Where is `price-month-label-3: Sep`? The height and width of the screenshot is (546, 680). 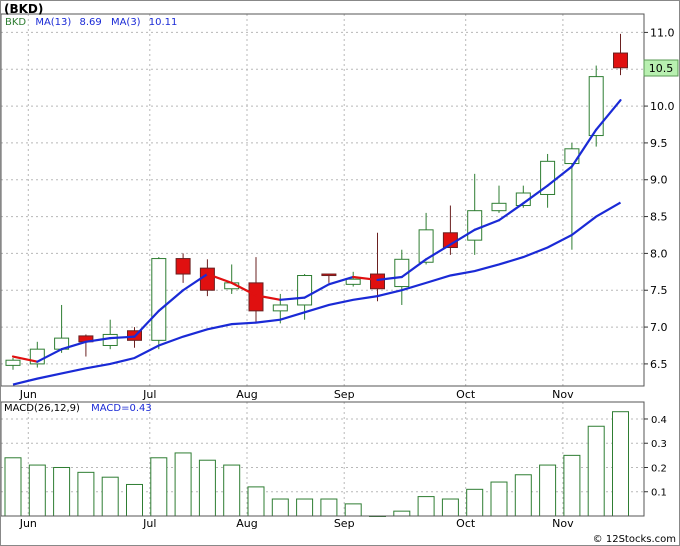
price-month-label-3: Sep is located at coordinates (344, 394).